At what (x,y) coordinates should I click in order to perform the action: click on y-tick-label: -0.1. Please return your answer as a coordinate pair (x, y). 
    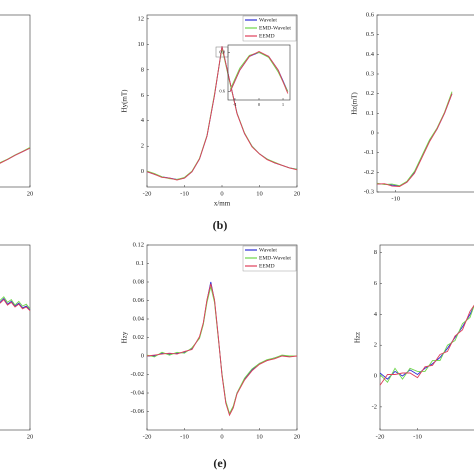
    Looking at the image, I should click on (369, 152).